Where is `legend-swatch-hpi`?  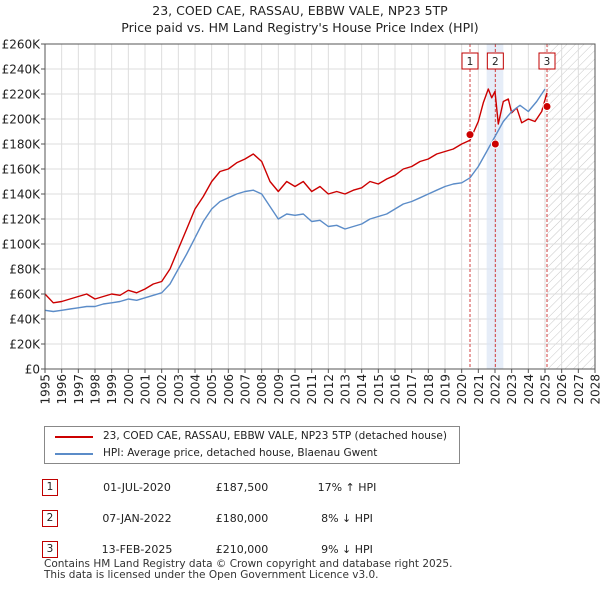
legend-swatch-hpi is located at coordinates (74, 454).